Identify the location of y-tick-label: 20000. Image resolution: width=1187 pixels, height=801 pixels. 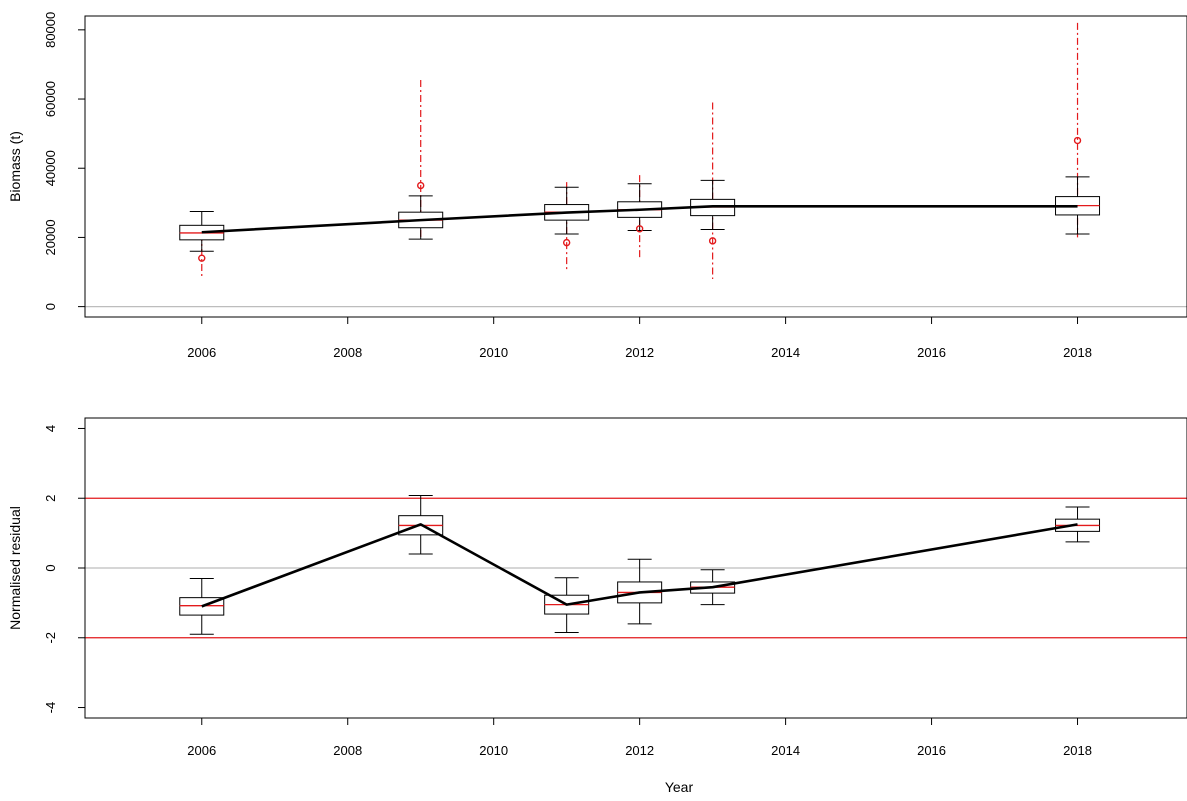
(50, 237).